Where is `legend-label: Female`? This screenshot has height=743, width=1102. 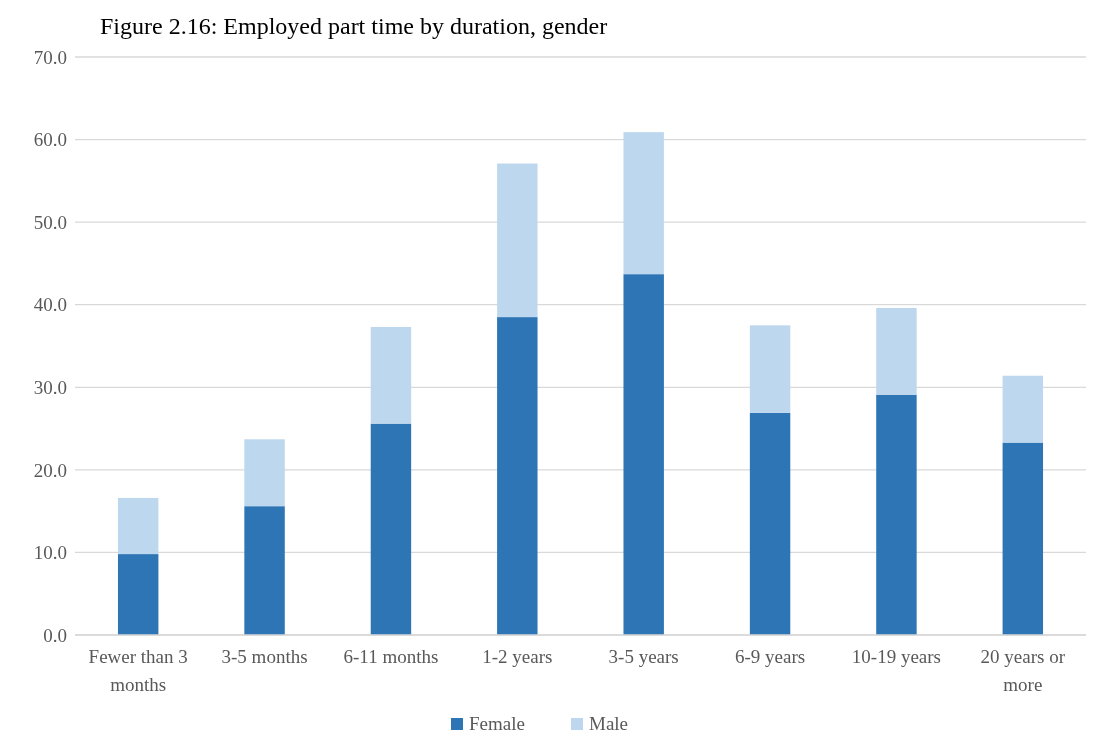
legend-label: Female is located at coordinates (497, 723).